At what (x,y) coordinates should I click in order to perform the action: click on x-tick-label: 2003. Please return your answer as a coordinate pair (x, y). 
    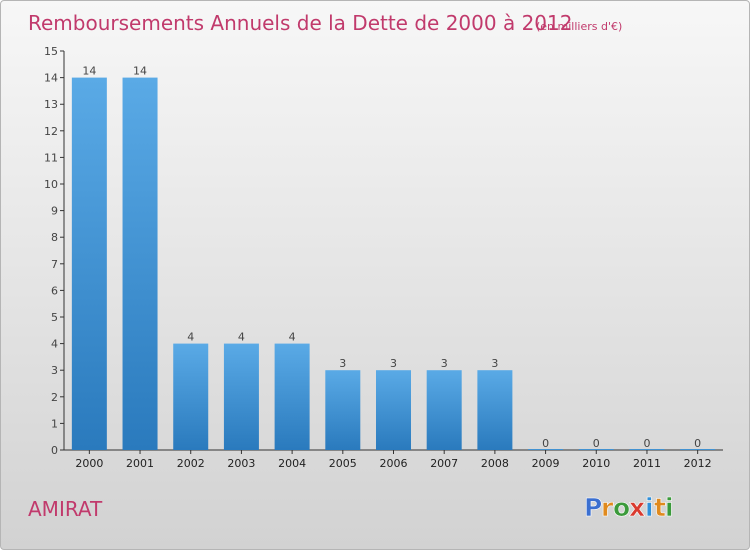
    Looking at the image, I should click on (241, 463).